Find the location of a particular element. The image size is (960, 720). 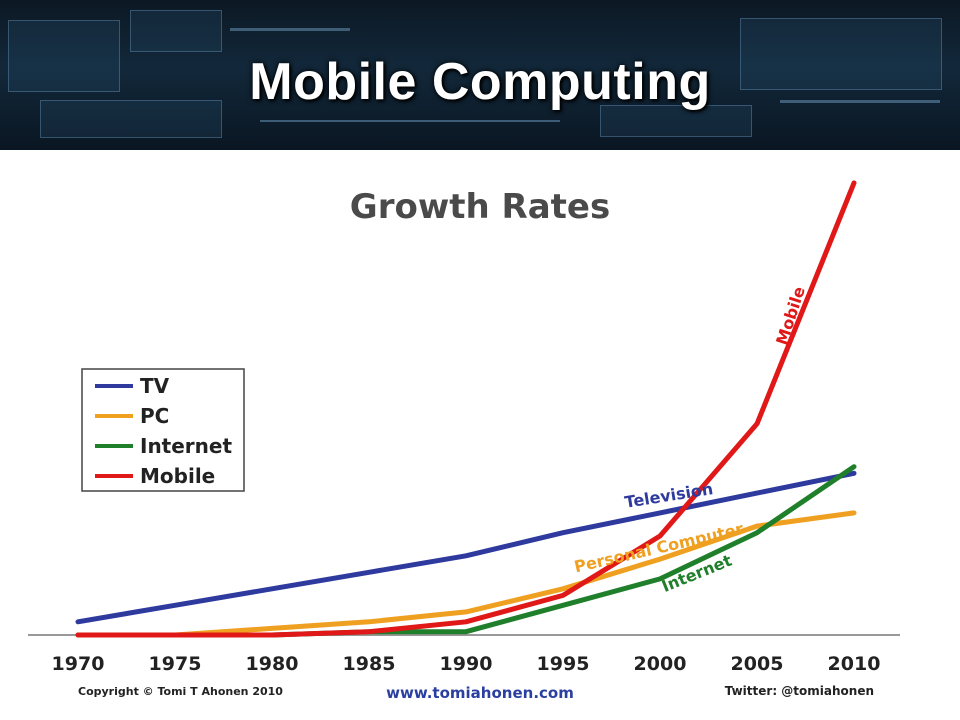

slide-title: Mobile Computing is located at coordinates (480, 82).